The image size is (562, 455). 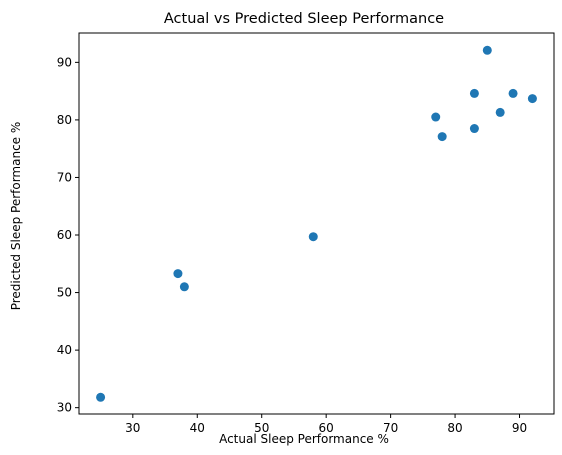 I want to click on x-tick-label: 90, so click(x=519, y=428).